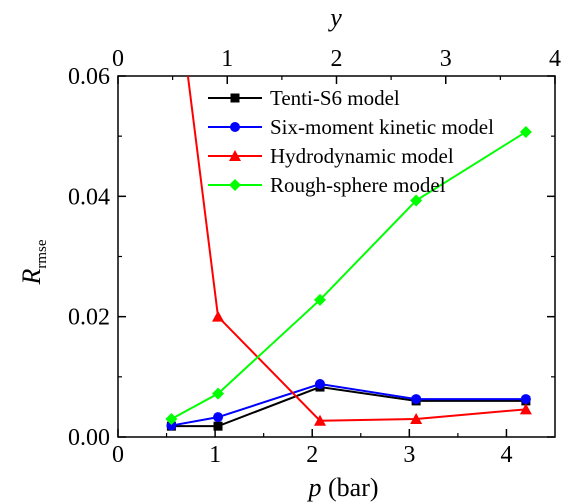 The image size is (563, 504). Describe the element at coordinates (118, 455) in the screenshot. I see `x-tick-label-0: 0` at that location.